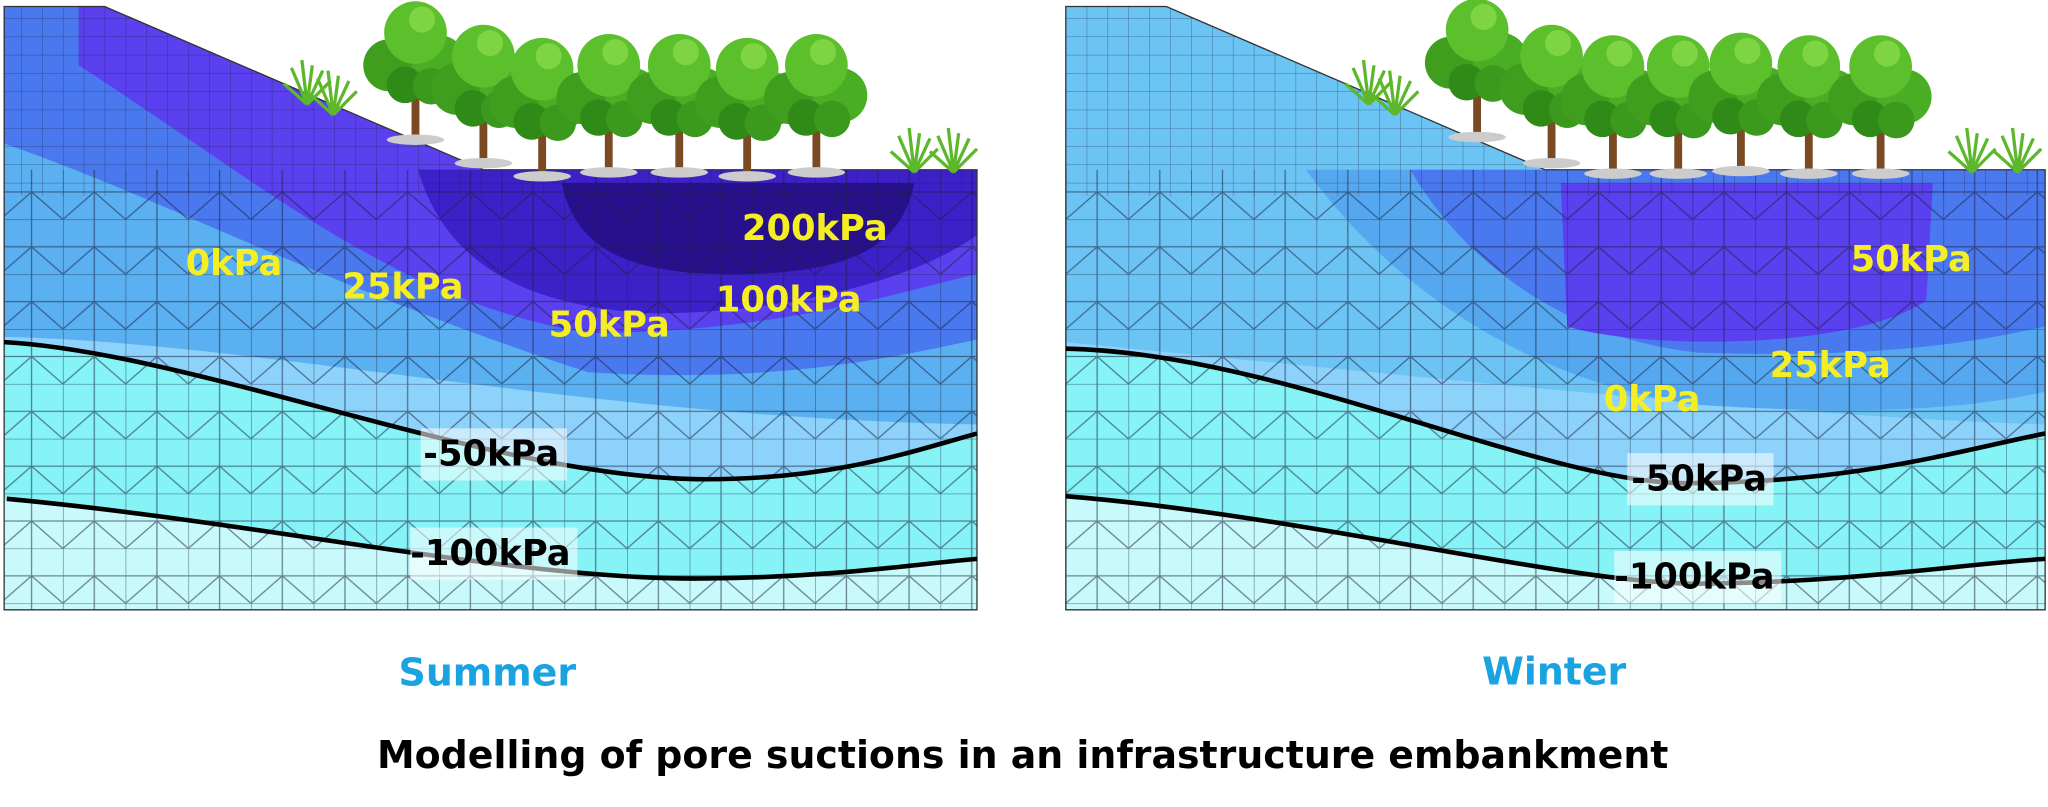 This screenshot has height=807, width=2048. Describe the element at coordinates (789, 300) in the screenshot. I see `contour-label: 100kPa` at that location.